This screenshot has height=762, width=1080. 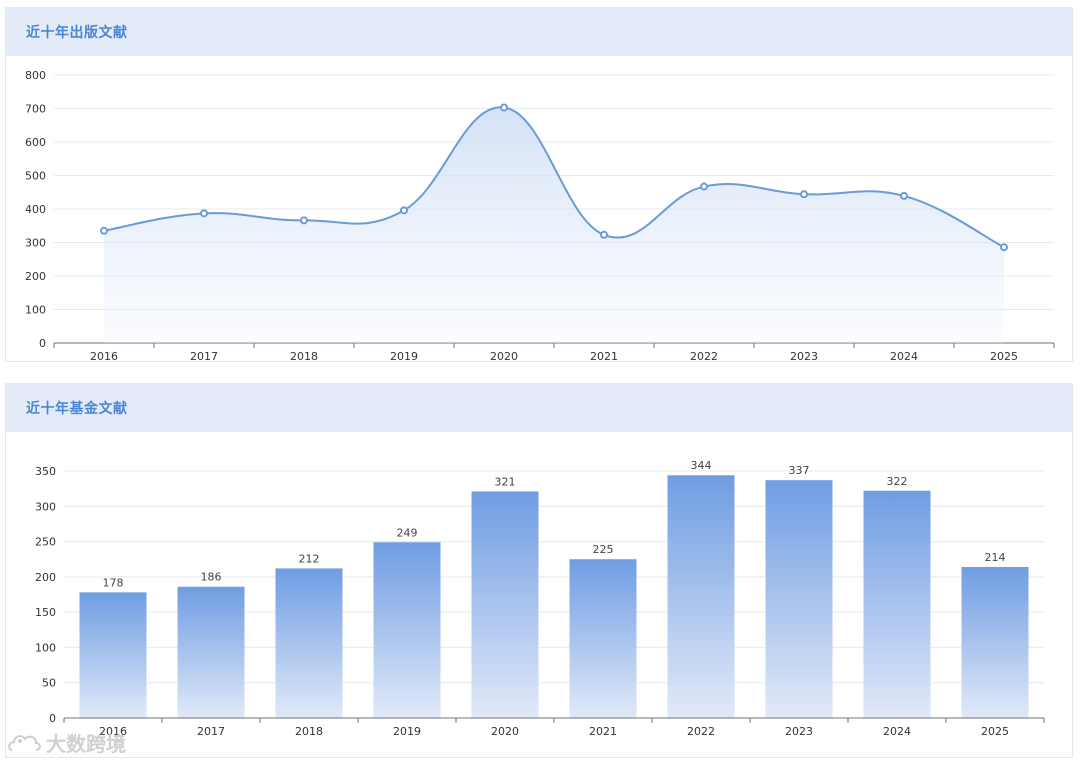 I want to click on watermark: 大数跨境, so click(x=67, y=742).